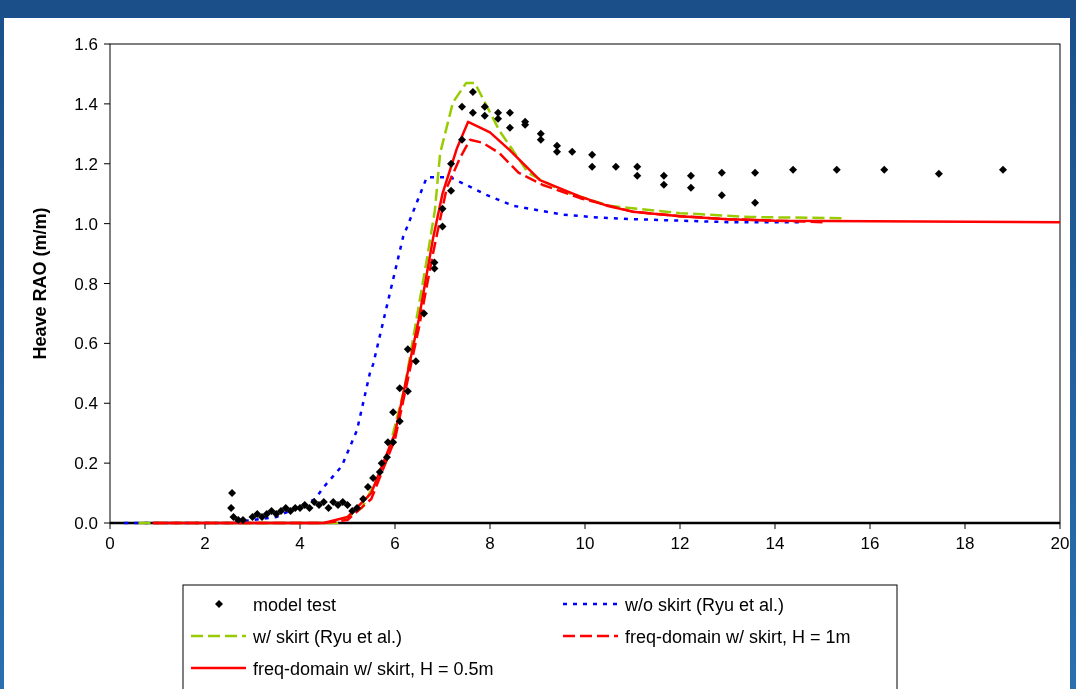  I want to click on x-tick-label: 0, so click(110, 543).